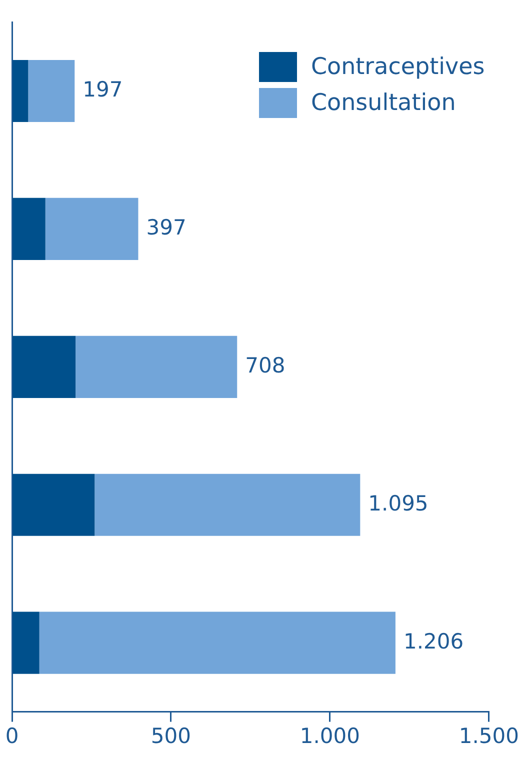  What do you see at coordinates (12, 736) in the screenshot?
I see `x-tick-label: 0` at bounding box center [12, 736].